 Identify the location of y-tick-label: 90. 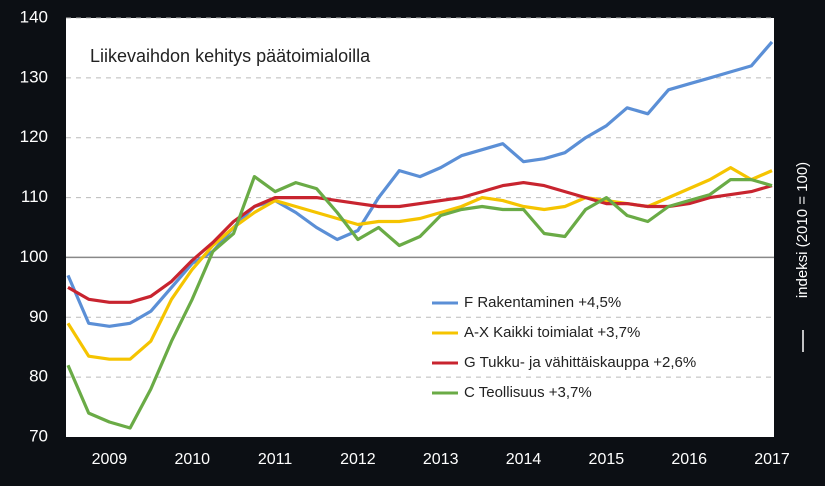
(38, 316).